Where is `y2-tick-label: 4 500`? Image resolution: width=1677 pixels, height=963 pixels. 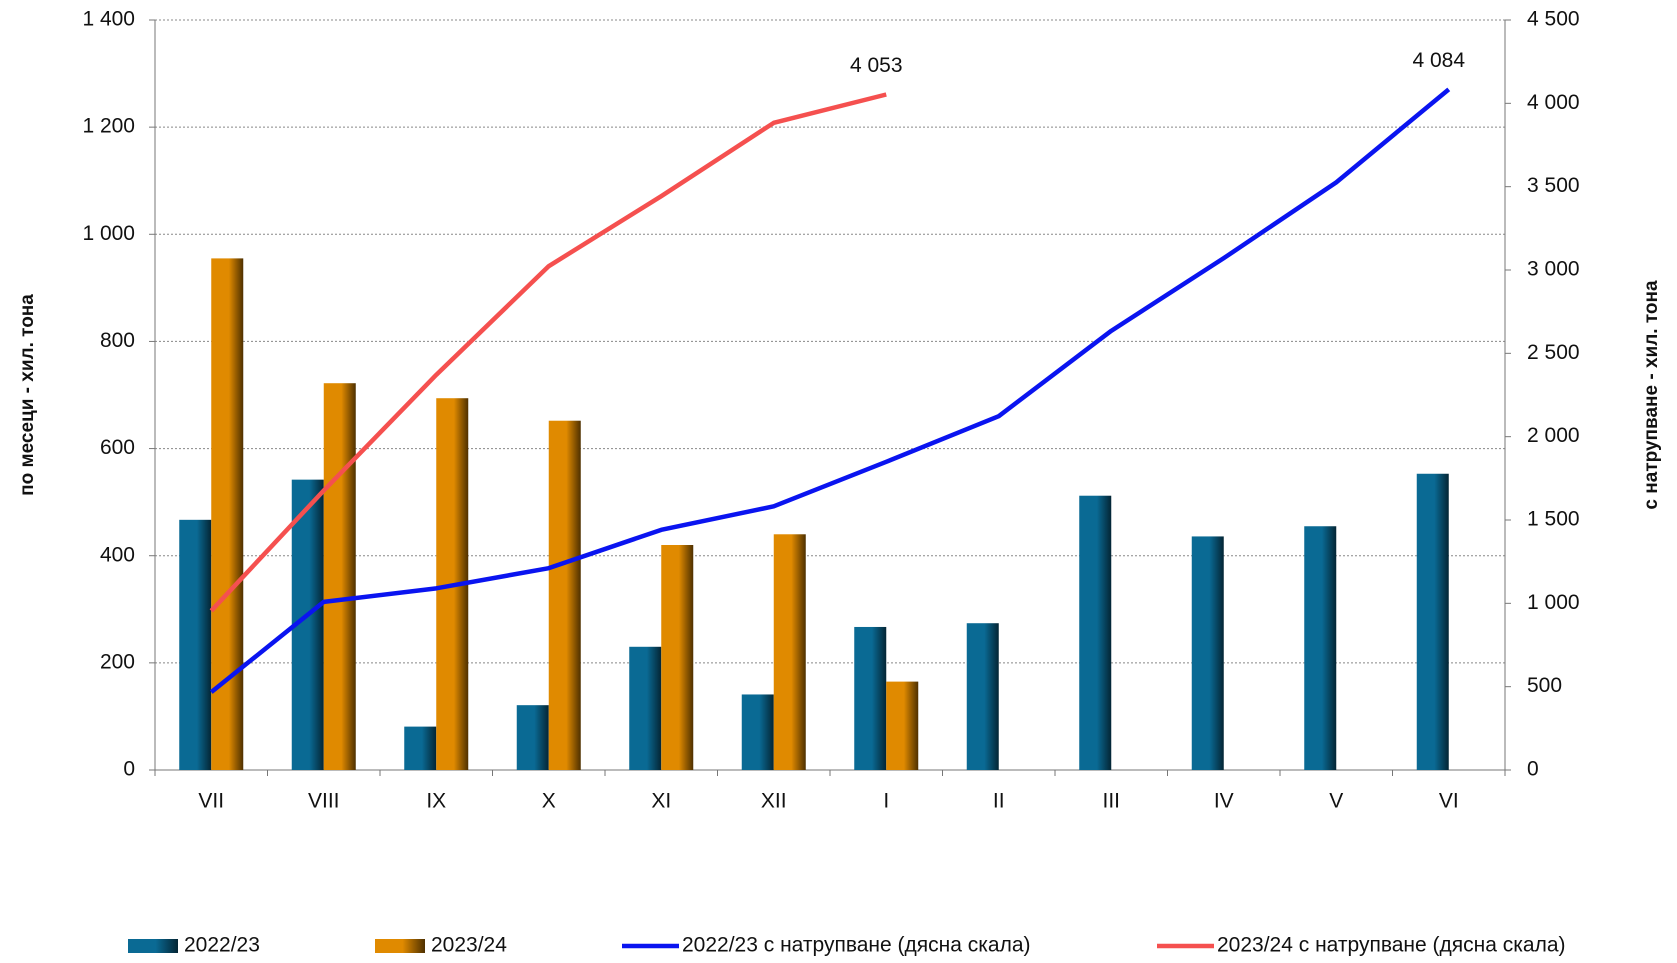 y2-tick-label: 4 500 is located at coordinates (1553, 19).